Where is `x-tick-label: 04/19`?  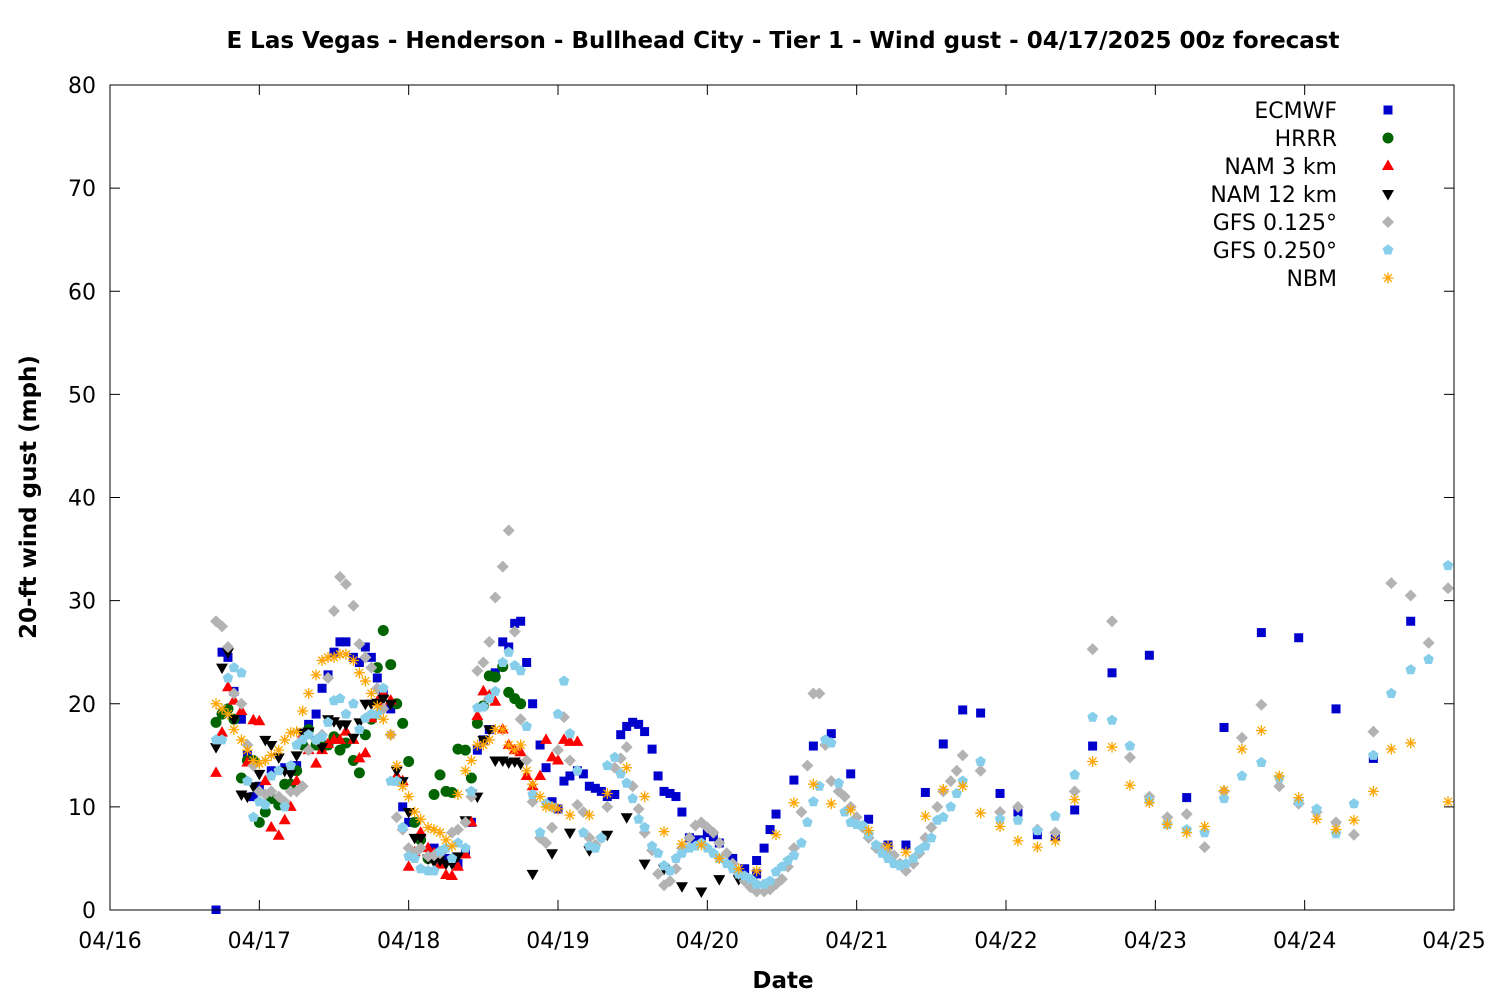 x-tick-label: 04/19 is located at coordinates (557, 941).